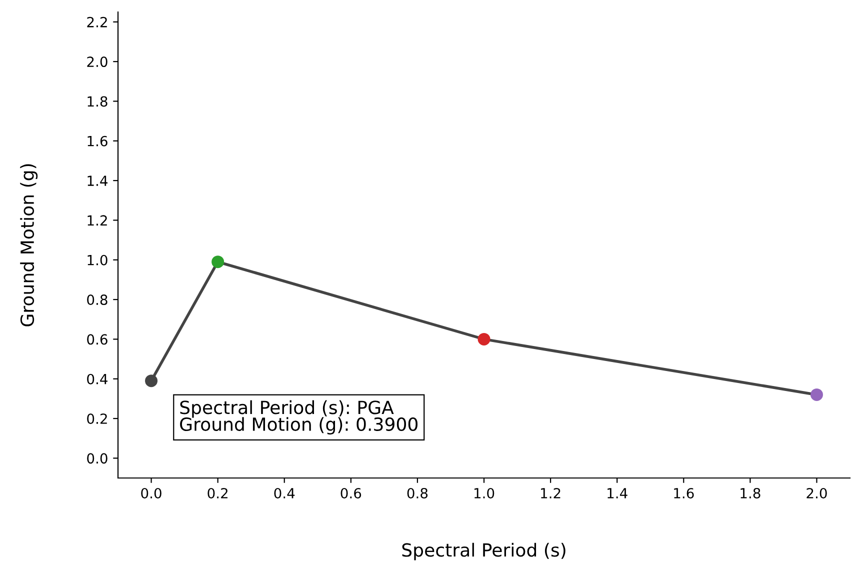 The width and height of the screenshot is (862, 578). What do you see at coordinates (484, 493) in the screenshot?
I see `x-tick-label: 1.0` at bounding box center [484, 493].